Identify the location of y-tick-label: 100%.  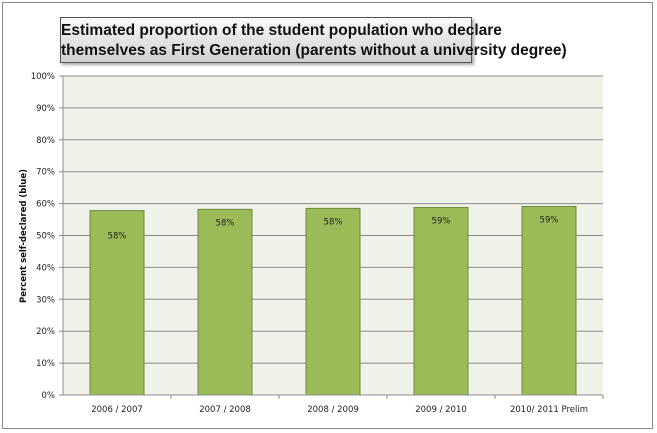
(43, 77).